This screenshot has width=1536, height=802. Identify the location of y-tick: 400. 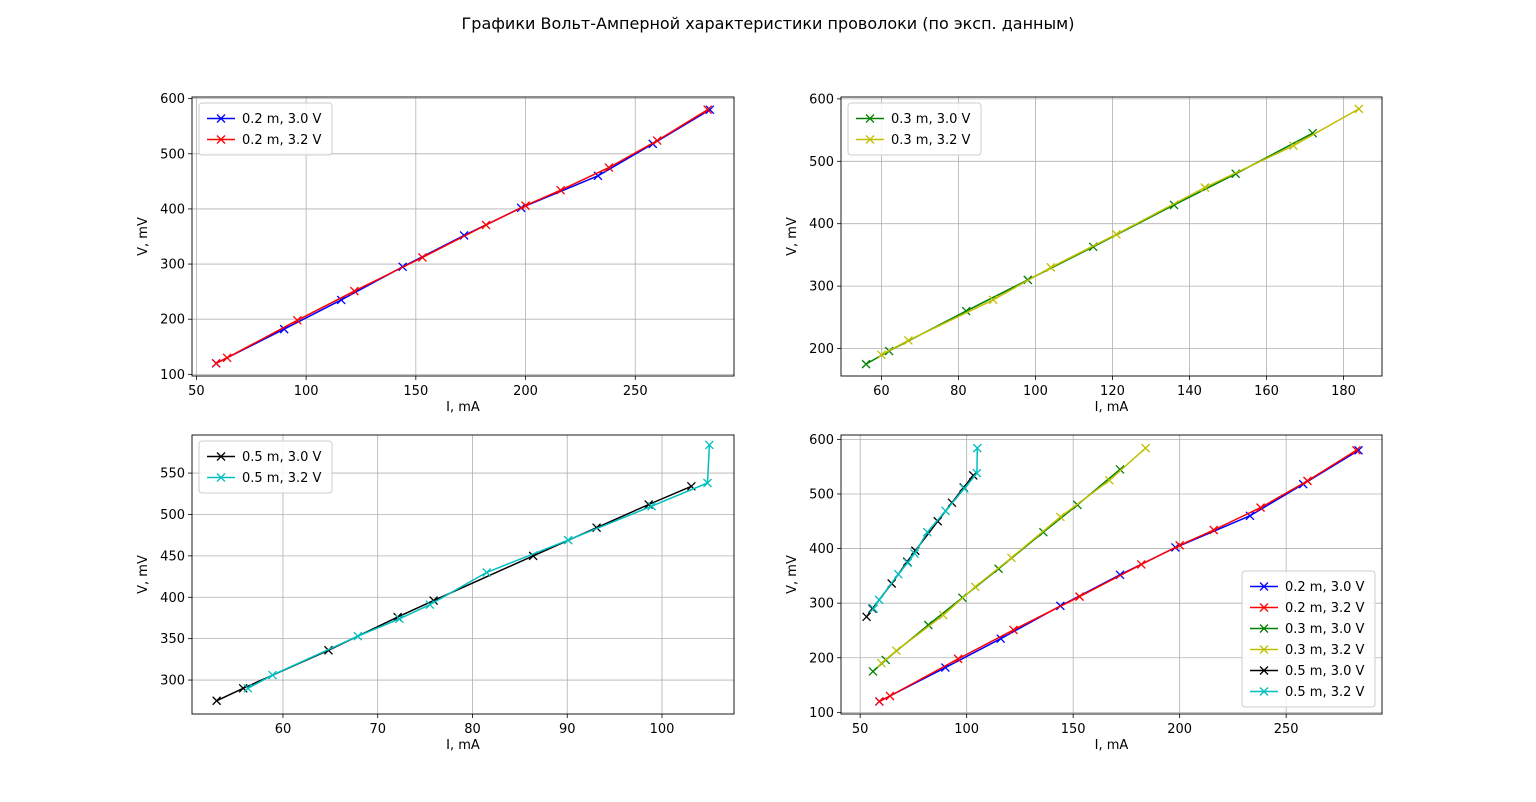
(176, 209).